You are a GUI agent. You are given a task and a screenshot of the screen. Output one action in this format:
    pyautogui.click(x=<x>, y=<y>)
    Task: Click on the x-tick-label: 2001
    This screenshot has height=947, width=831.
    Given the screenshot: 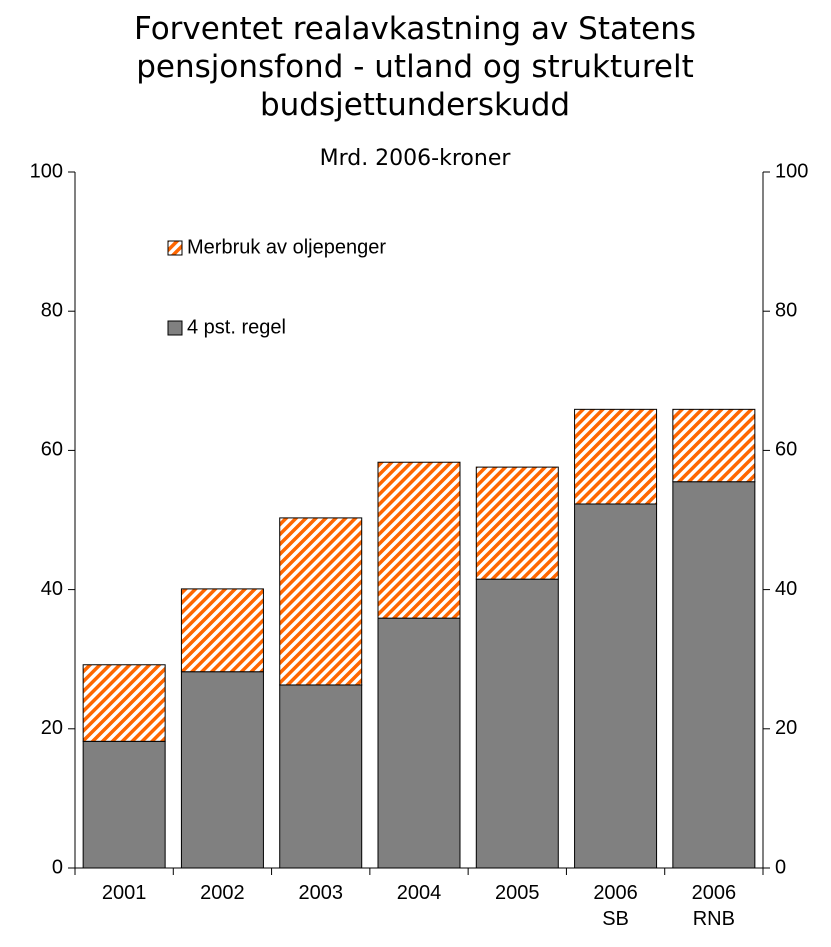 What is the action you would take?
    pyautogui.click(x=124, y=893)
    